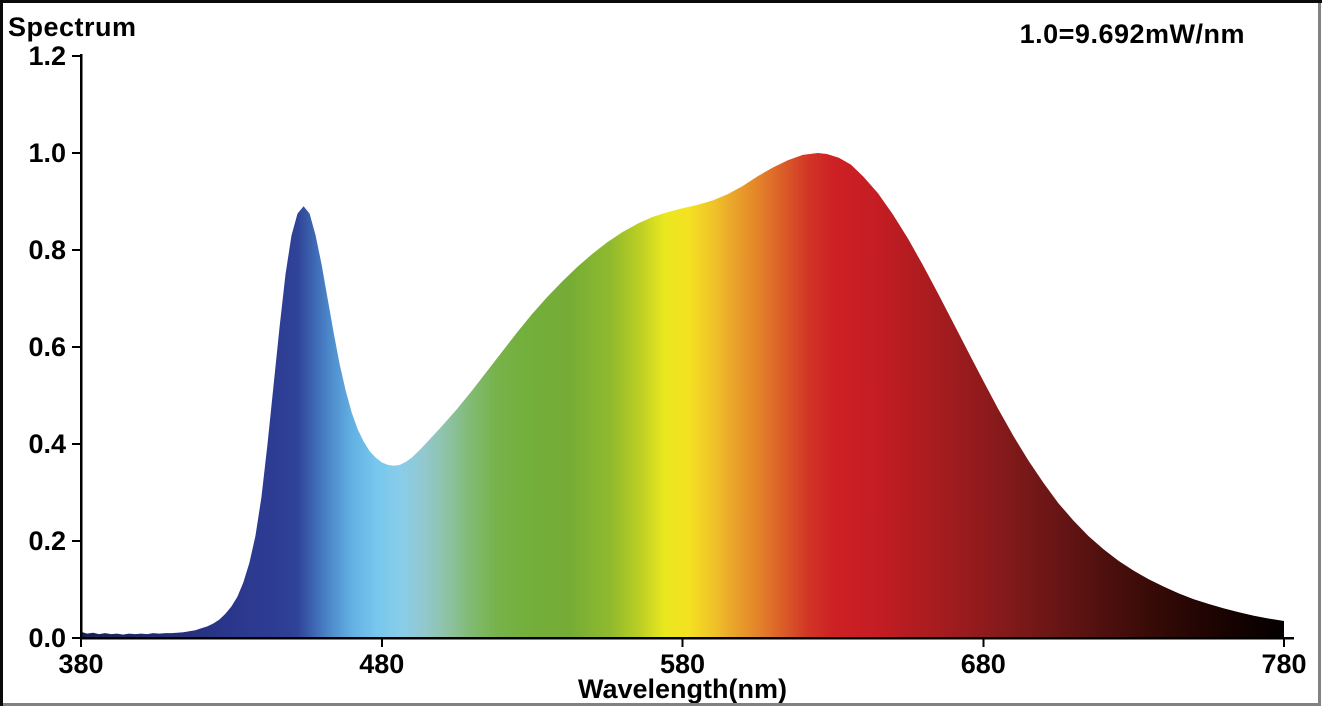  What do you see at coordinates (983, 664) in the screenshot?
I see `x-tick-label: 680` at bounding box center [983, 664].